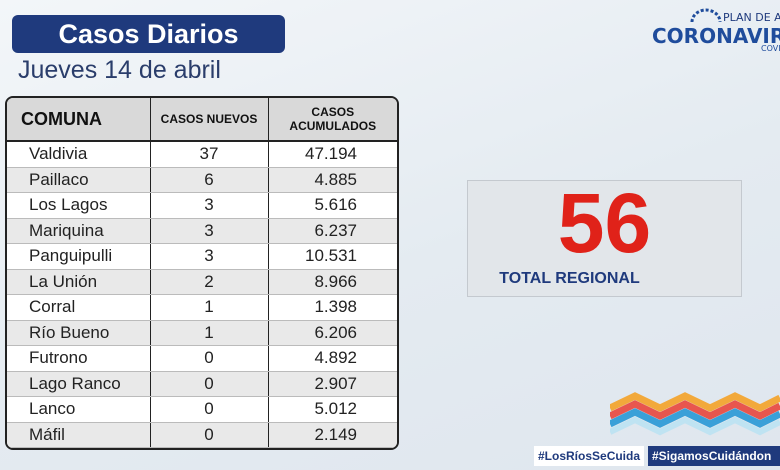  I want to click on table-row: Futrono 0 4.892, so click(202, 358).